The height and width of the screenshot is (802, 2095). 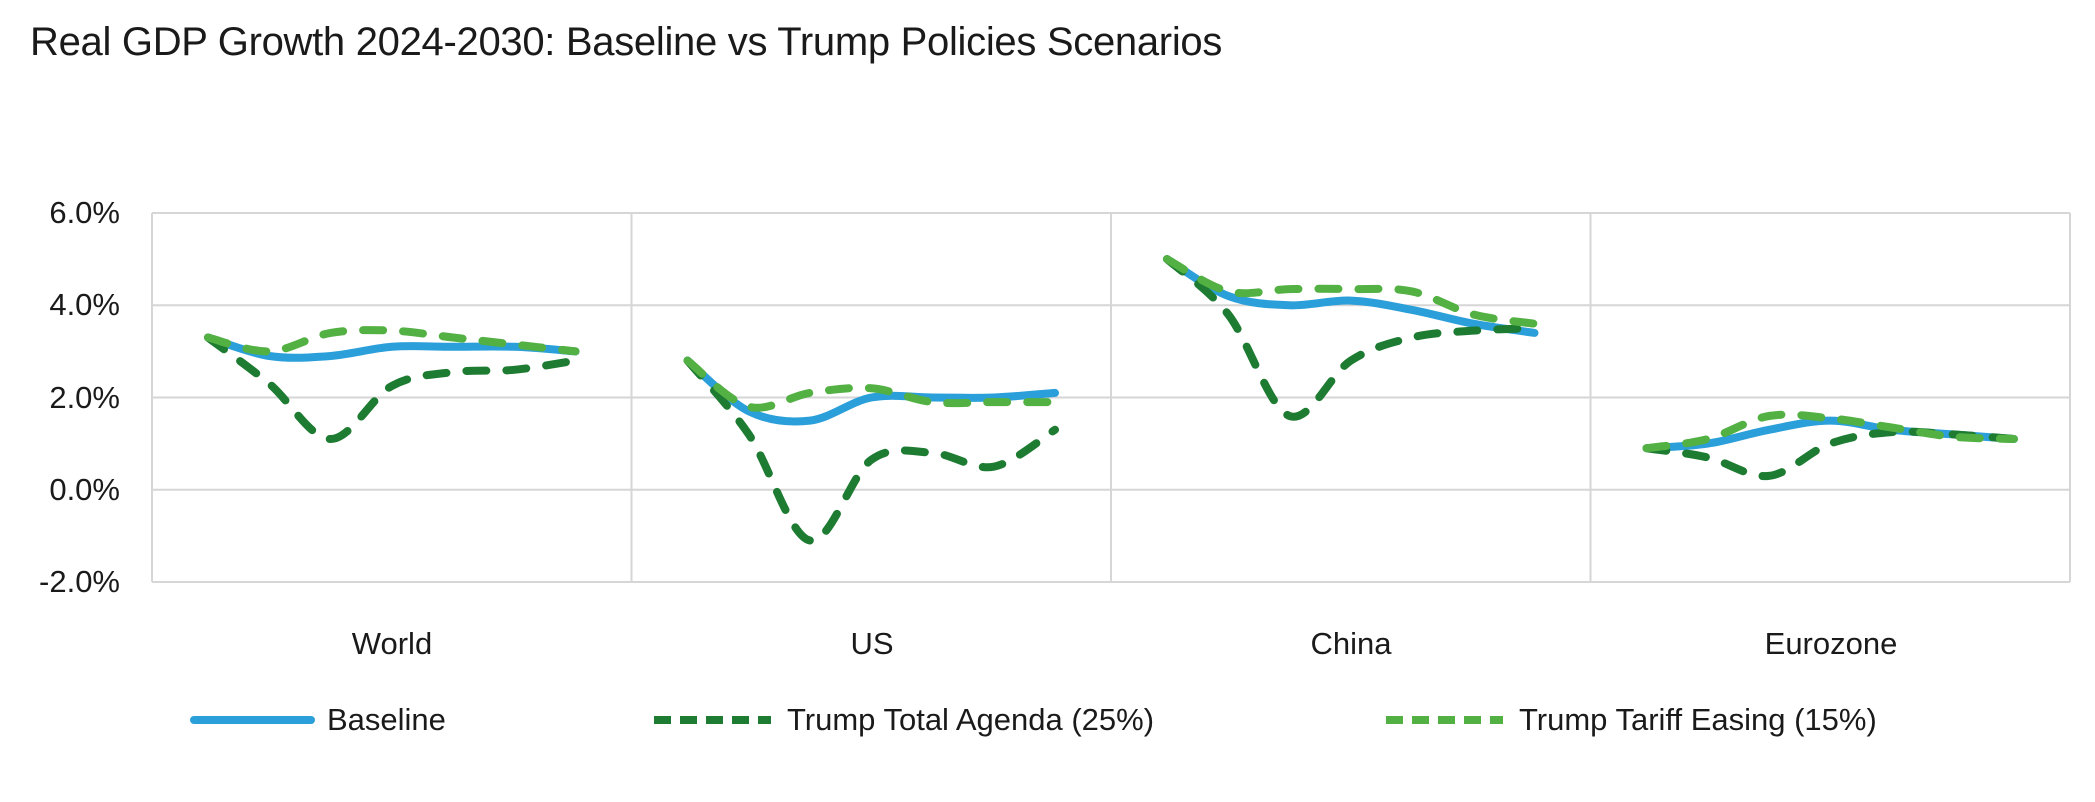 What do you see at coordinates (1351, 291) in the screenshot?
I see `series-line-trump-tariff-easing-15-china` at bounding box center [1351, 291].